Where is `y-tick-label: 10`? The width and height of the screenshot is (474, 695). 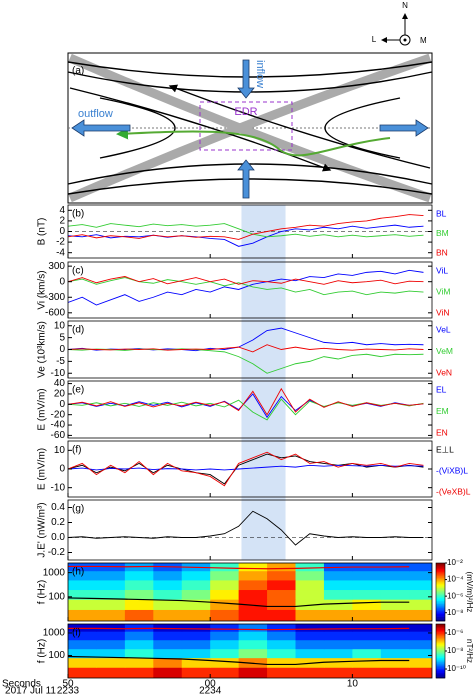 y-tick-label: 10 is located at coordinates (60, 450).